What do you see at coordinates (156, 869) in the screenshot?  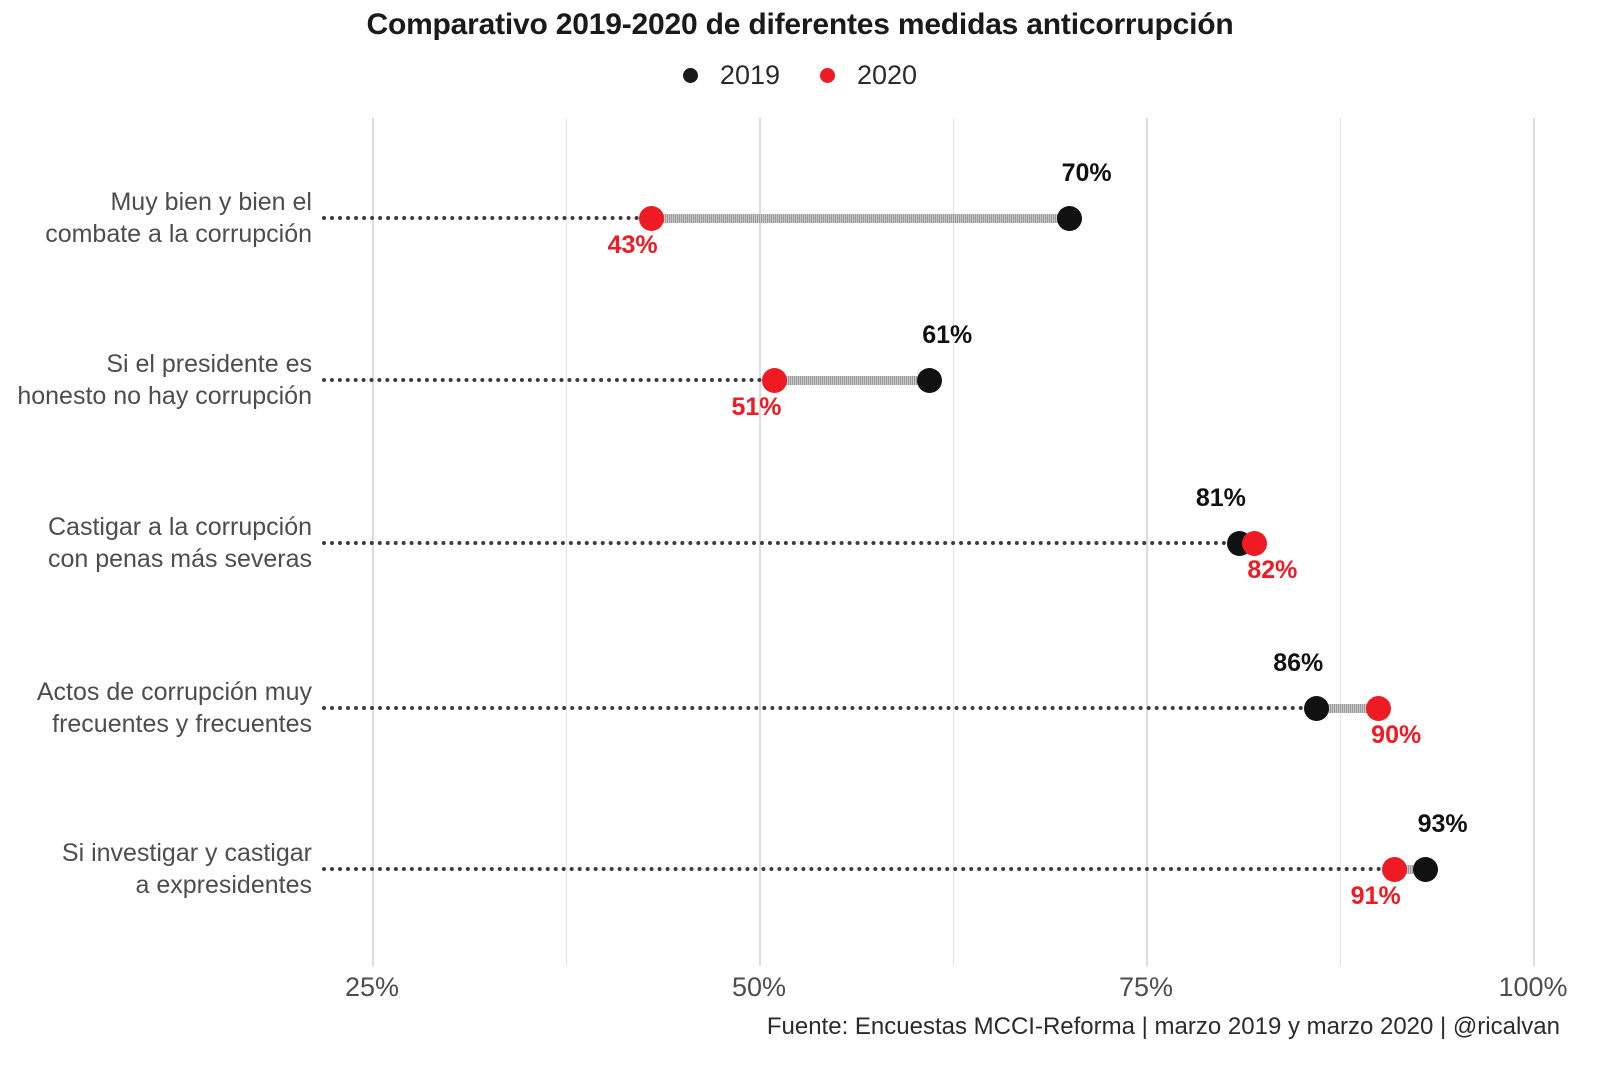 I see `y-axis-label: Si investigar y castigar a expresidentes` at bounding box center [156, 869].